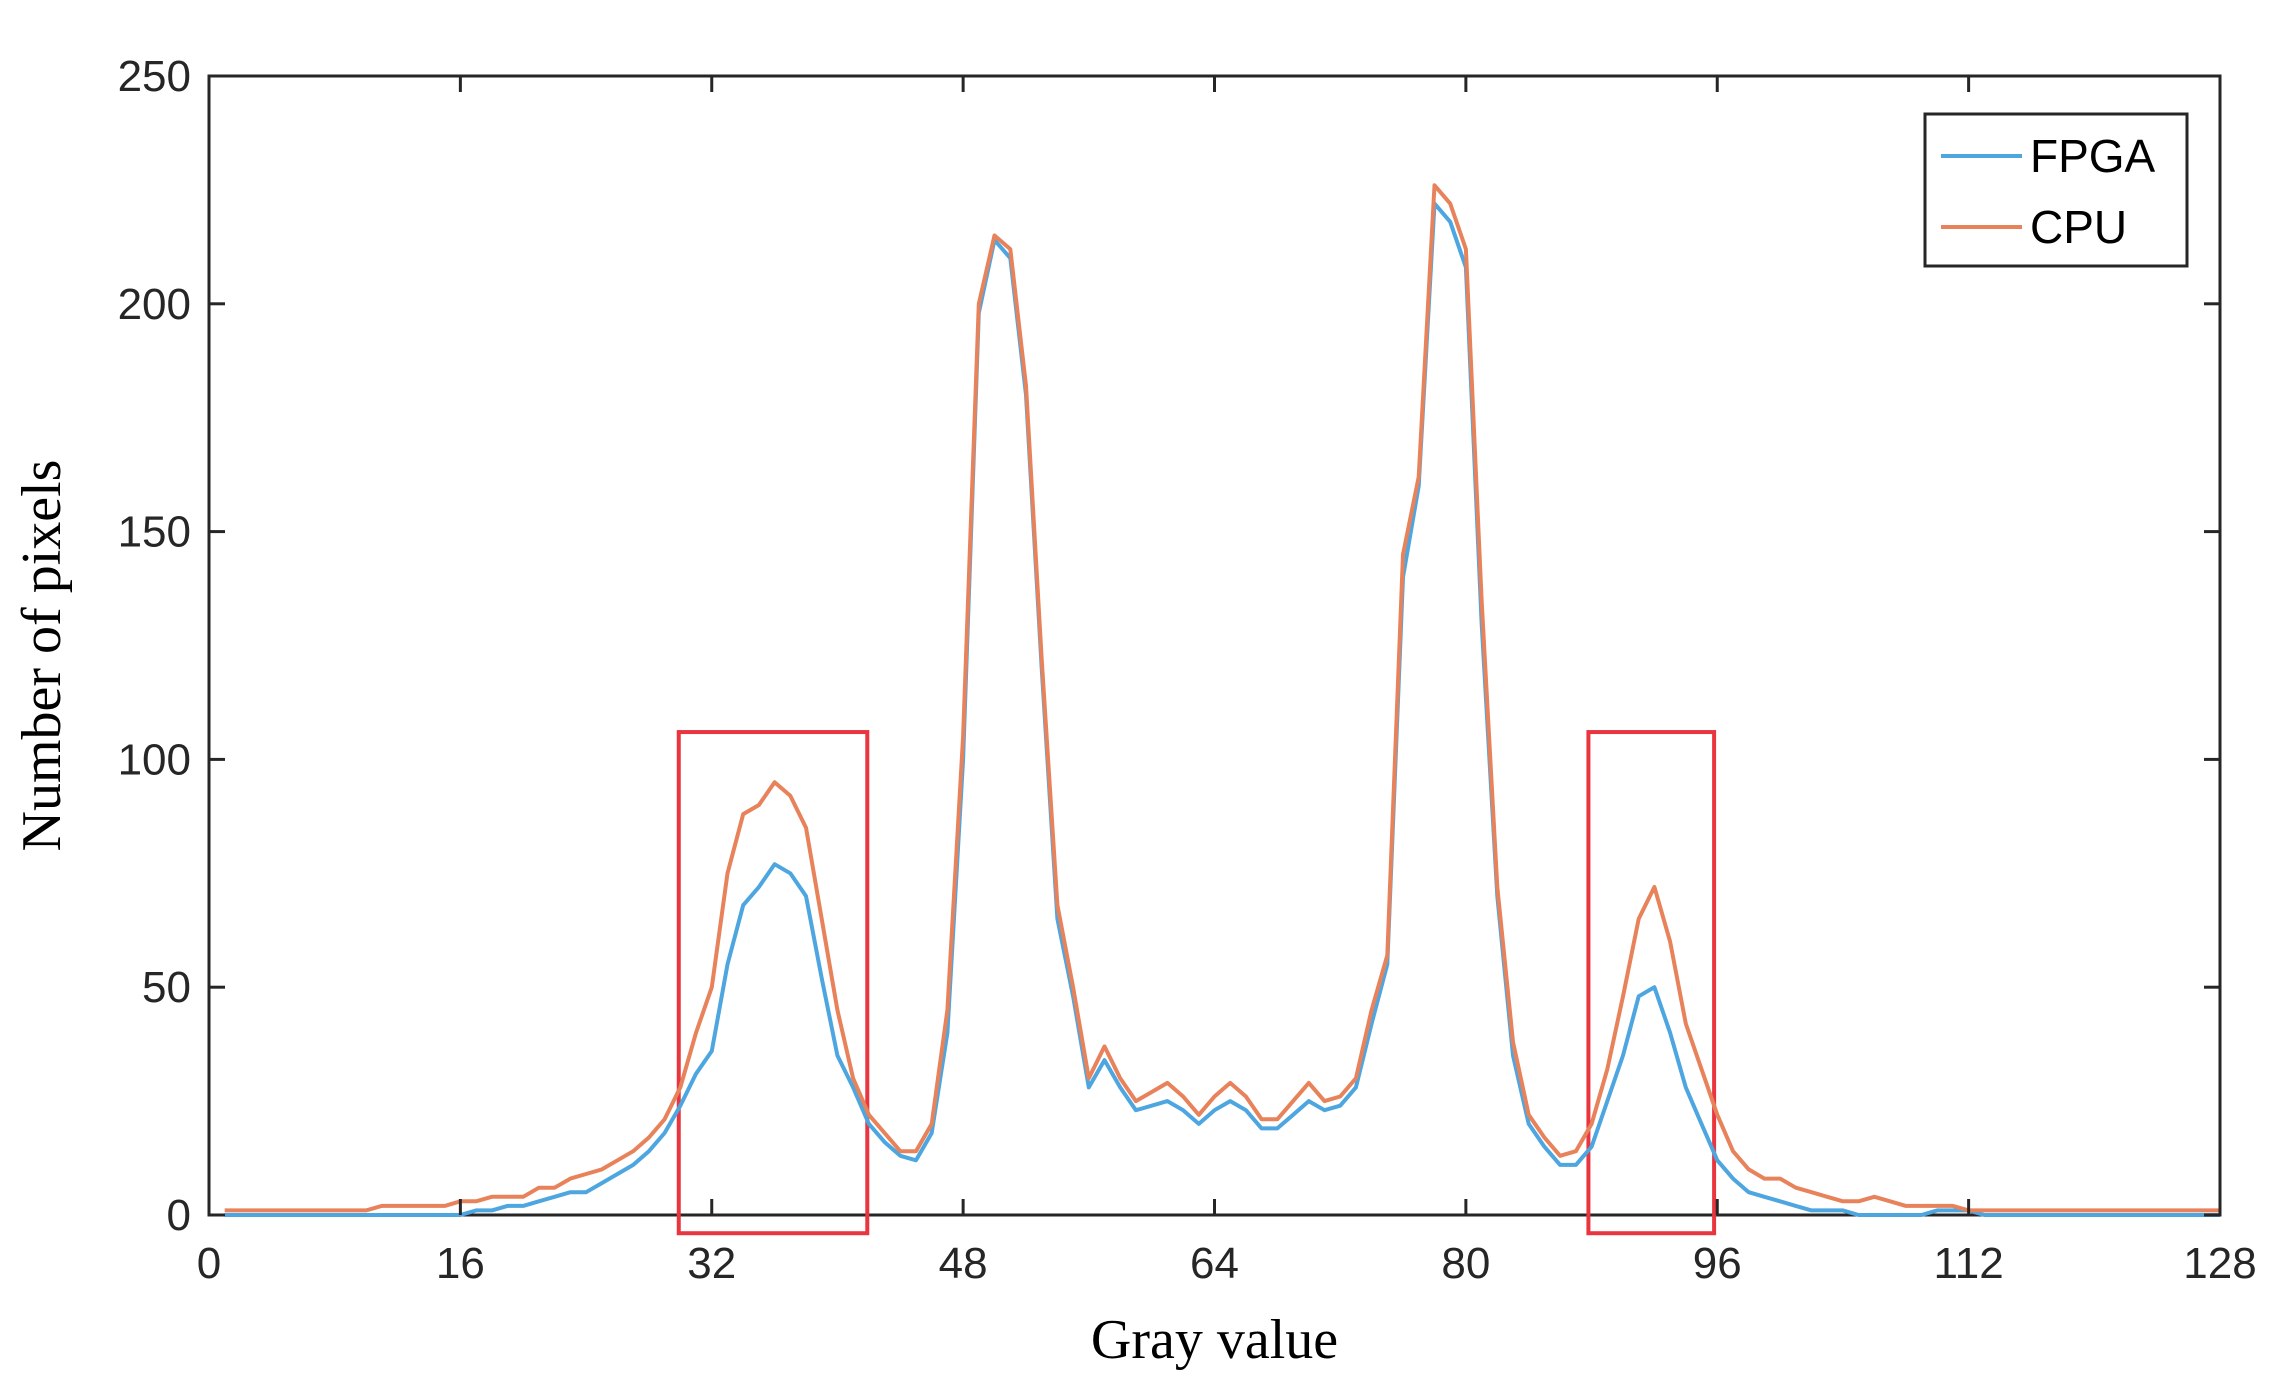 This screenshot has width=2275, height=1384. Describe the element at coordinates (963, 1263) in the screenshot. I see `x-tick-label: 48` at that location.